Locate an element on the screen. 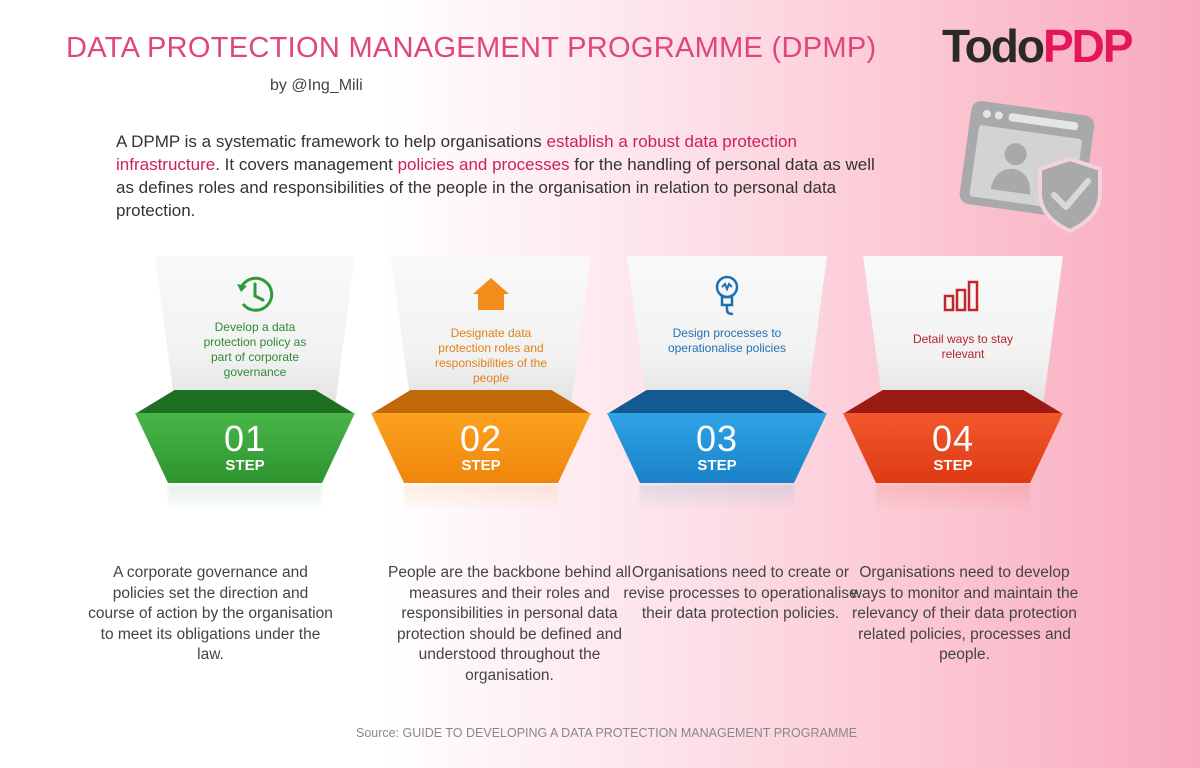 Image resolution: width=1200 pixels, height=768 pixels. step-1-label: STEP is located at coordinates (245, 465).